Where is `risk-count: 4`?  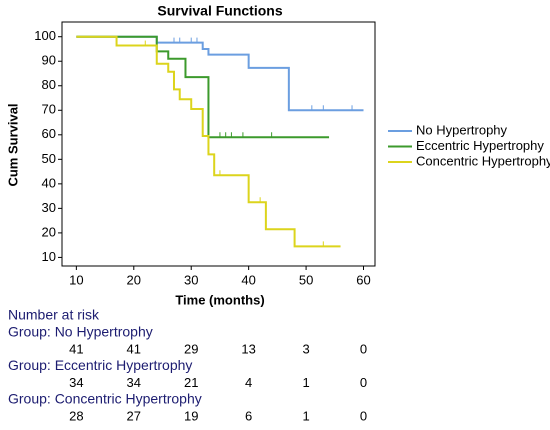
risk-count: 4 is located at coordinates (248, 382).